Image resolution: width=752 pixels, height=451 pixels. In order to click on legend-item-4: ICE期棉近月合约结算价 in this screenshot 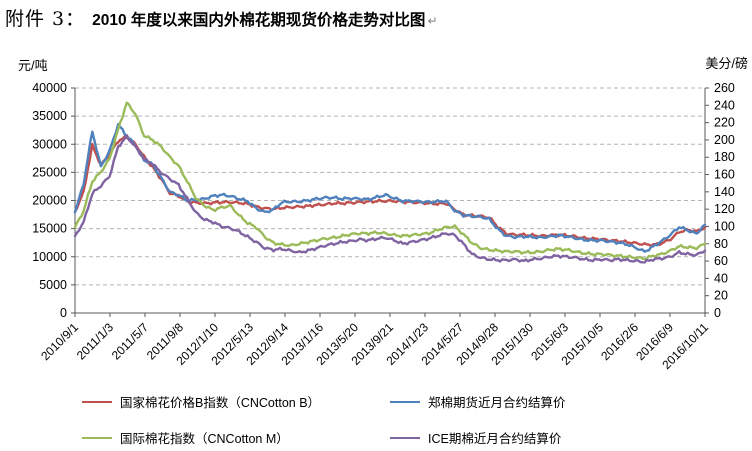, I will do `click(544, 437)`.